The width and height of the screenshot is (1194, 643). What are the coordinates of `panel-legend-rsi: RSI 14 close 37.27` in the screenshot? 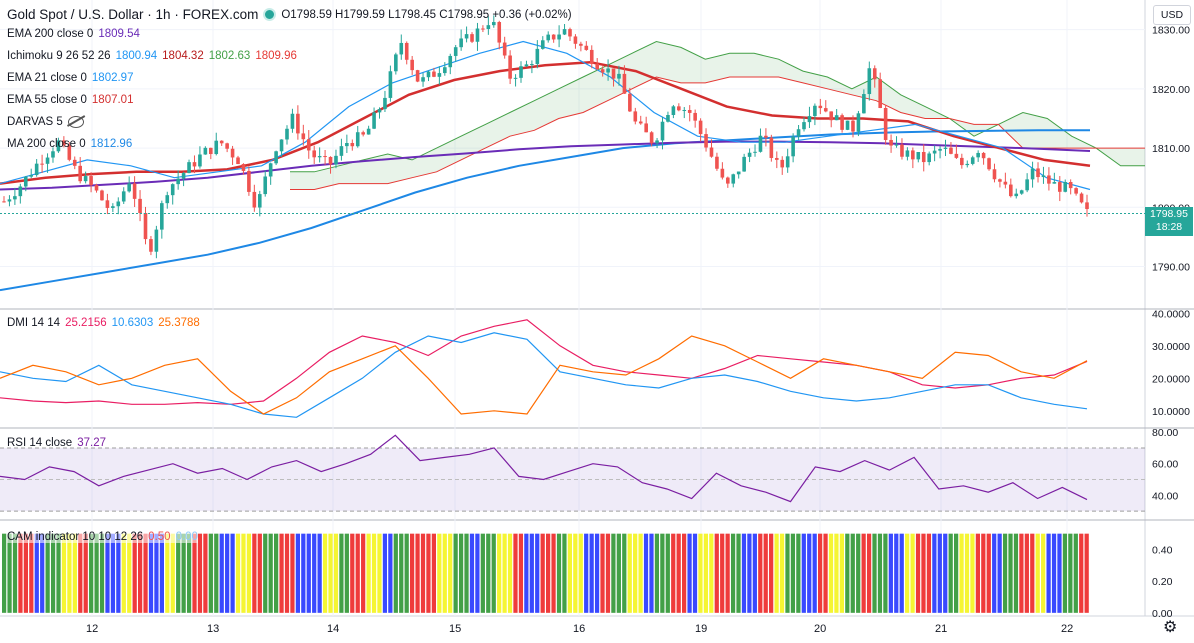 It's located at (56, 443).